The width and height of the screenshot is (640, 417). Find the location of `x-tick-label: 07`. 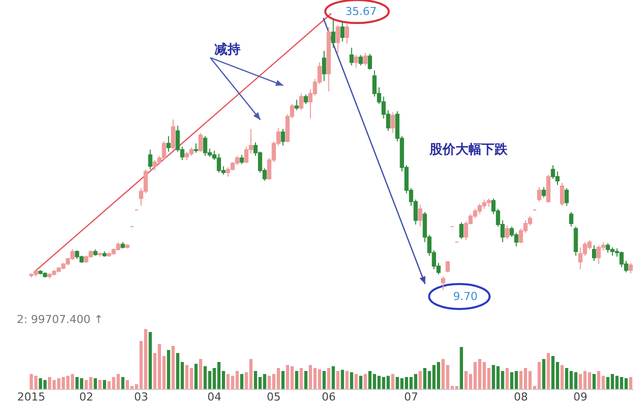

x-tick-label: 07 is located at coordinates (411, 397).